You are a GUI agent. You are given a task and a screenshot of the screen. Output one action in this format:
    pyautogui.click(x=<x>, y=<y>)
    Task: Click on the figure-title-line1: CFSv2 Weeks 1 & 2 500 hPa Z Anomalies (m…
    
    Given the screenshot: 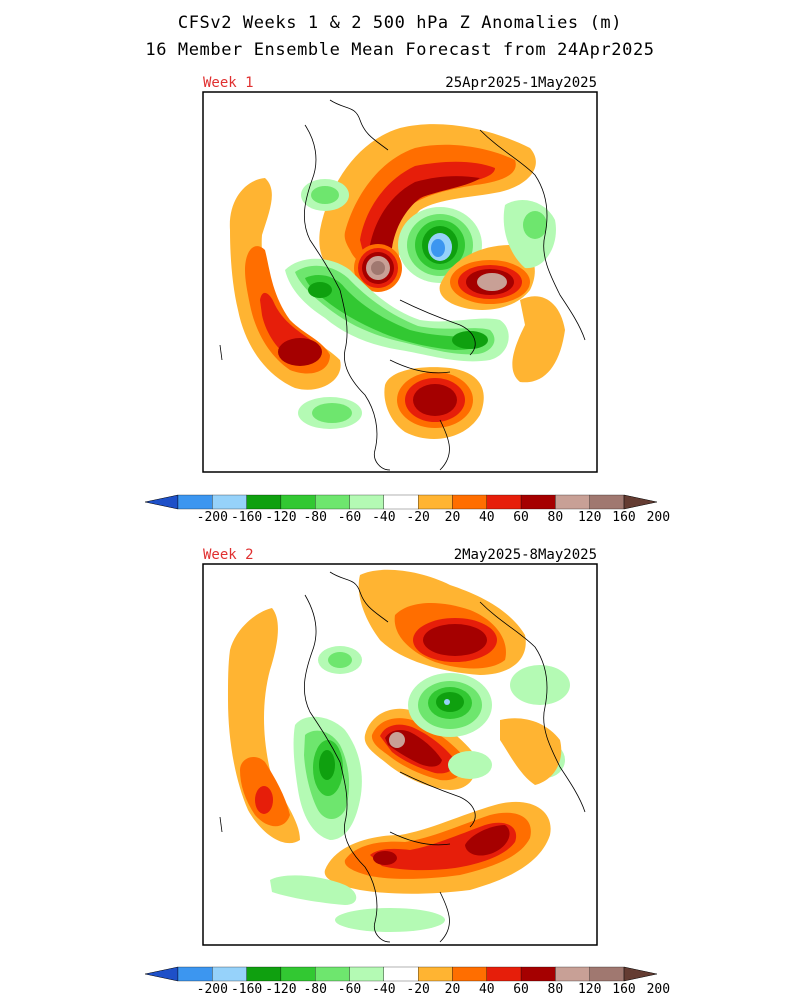 What is the action you would take?
    pyautogui.click(x=400, y=23)
    